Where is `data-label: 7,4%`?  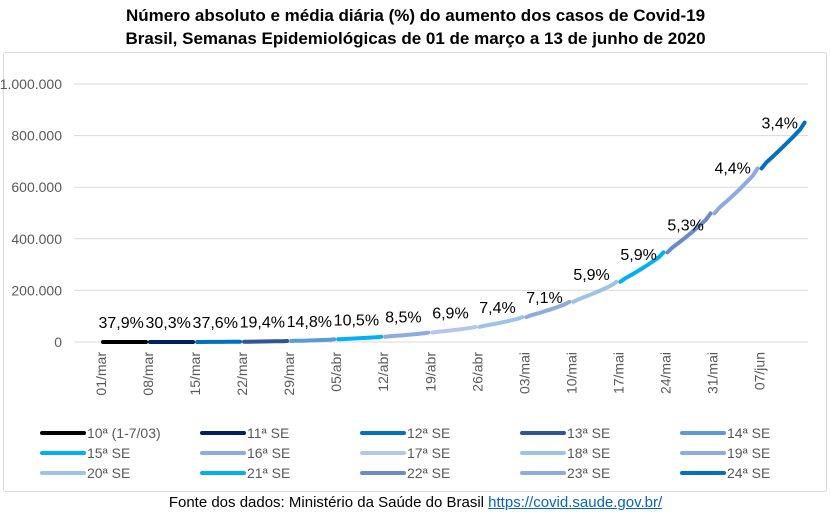
data-label: 7,4% is located at coordinates (497, 308).